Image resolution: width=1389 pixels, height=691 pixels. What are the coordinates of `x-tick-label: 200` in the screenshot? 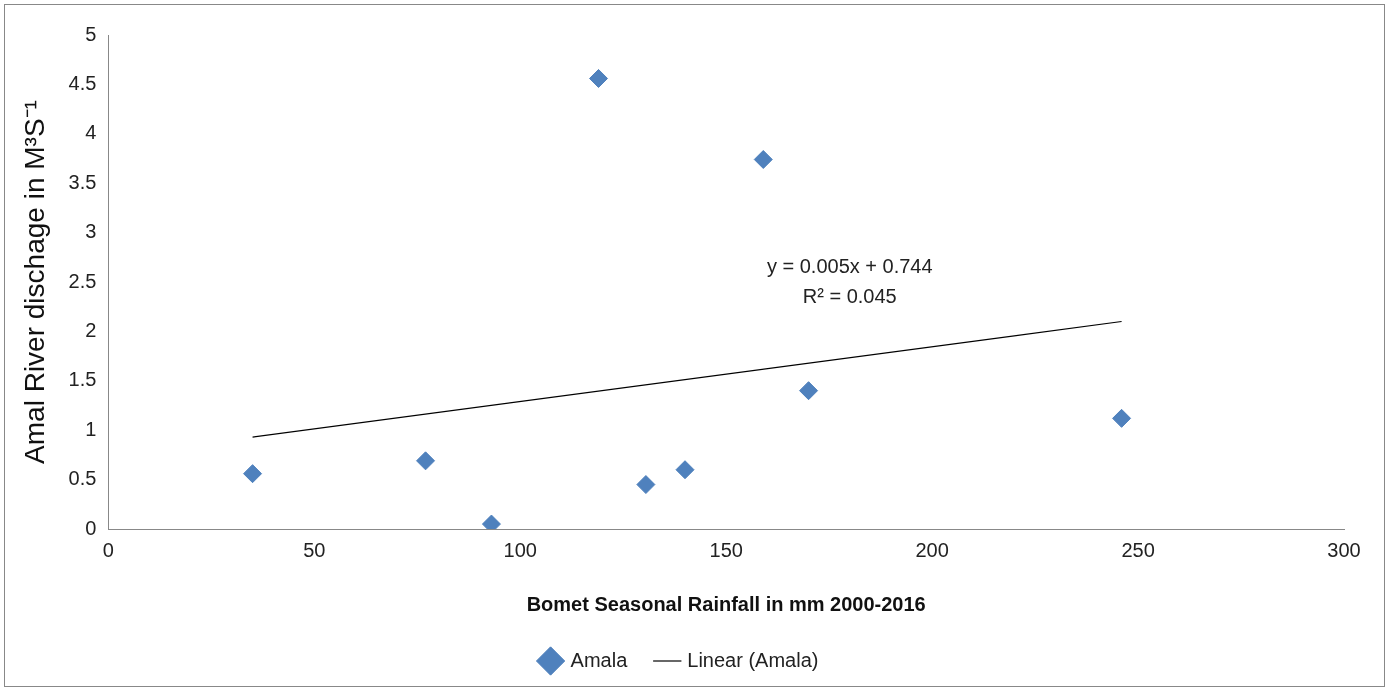 It's located at (932, 549).